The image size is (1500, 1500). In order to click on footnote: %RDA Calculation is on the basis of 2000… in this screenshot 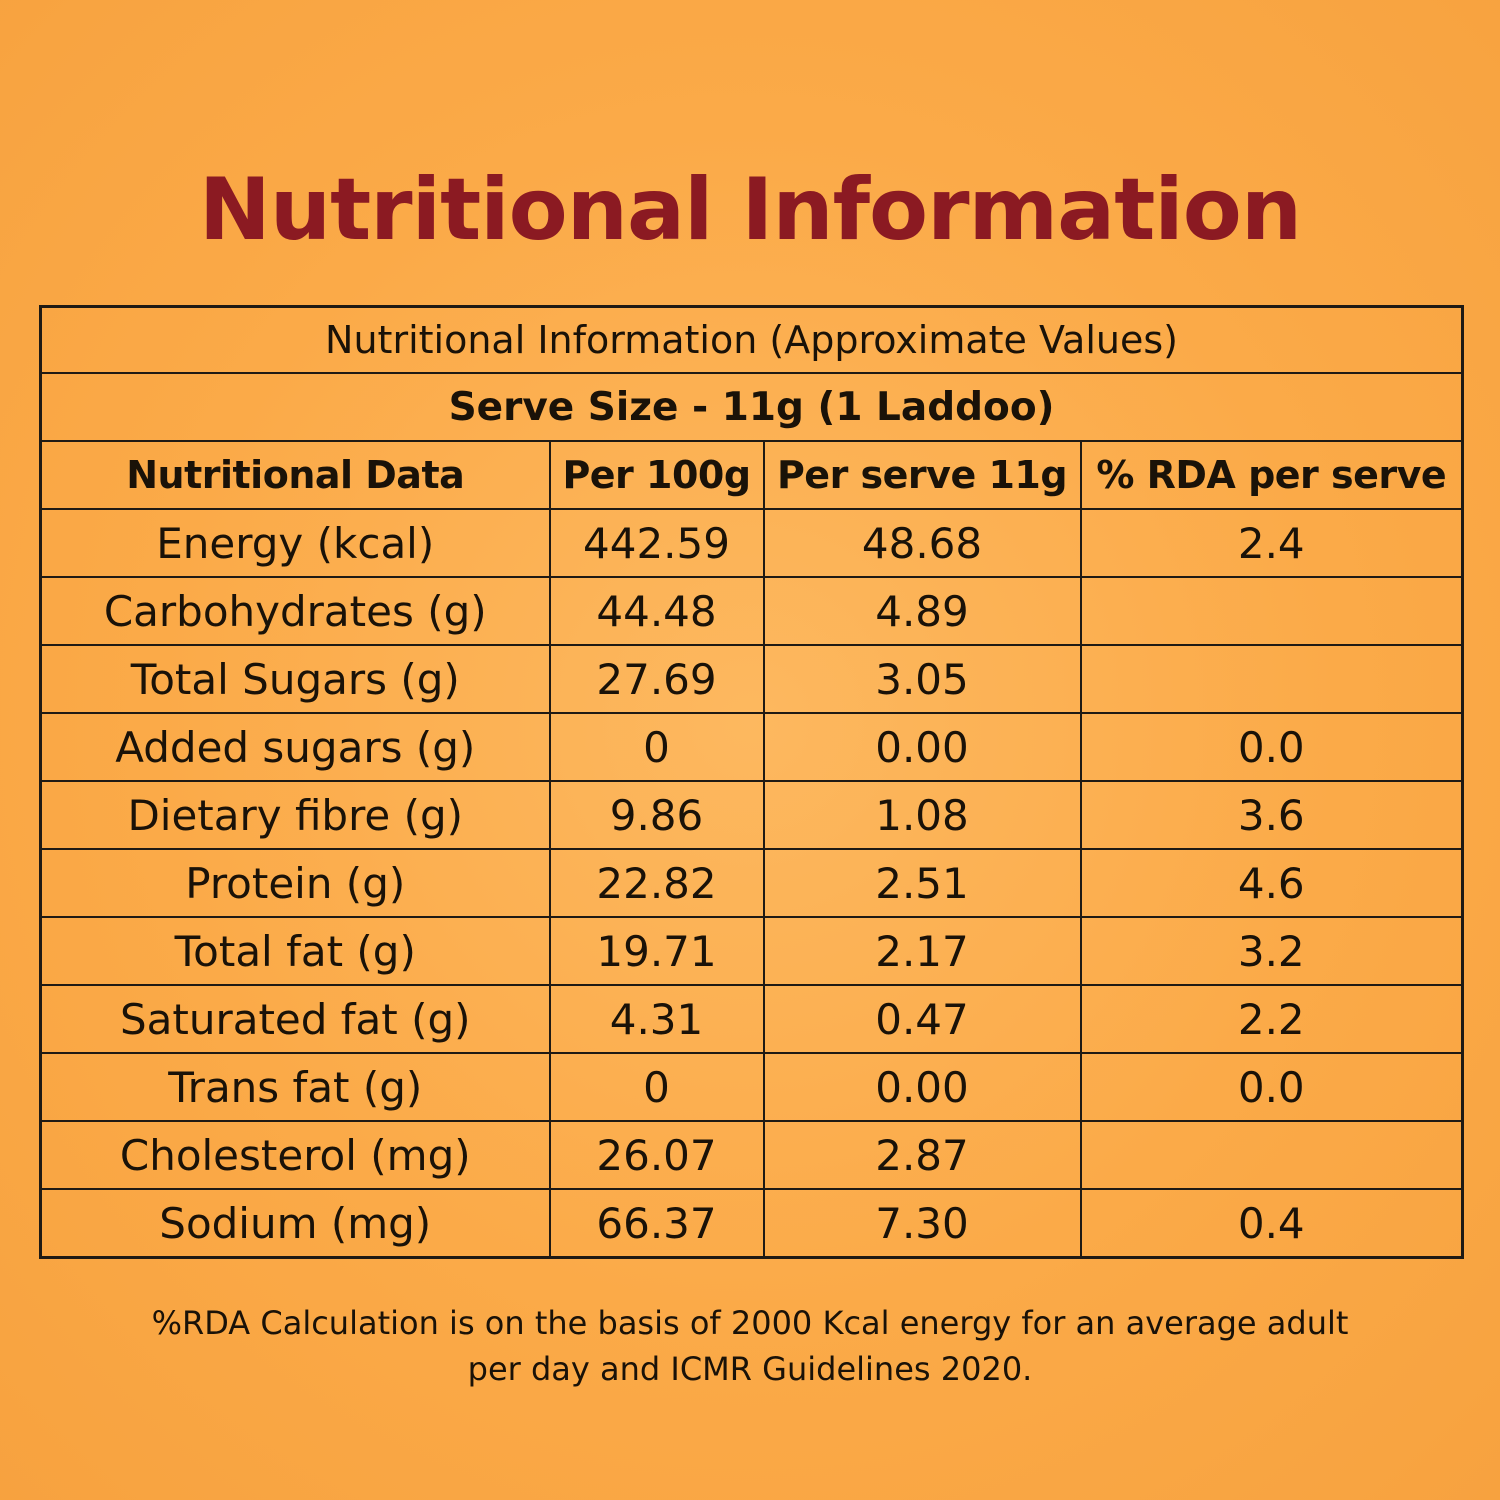, I will do `click(750, 1346)`.